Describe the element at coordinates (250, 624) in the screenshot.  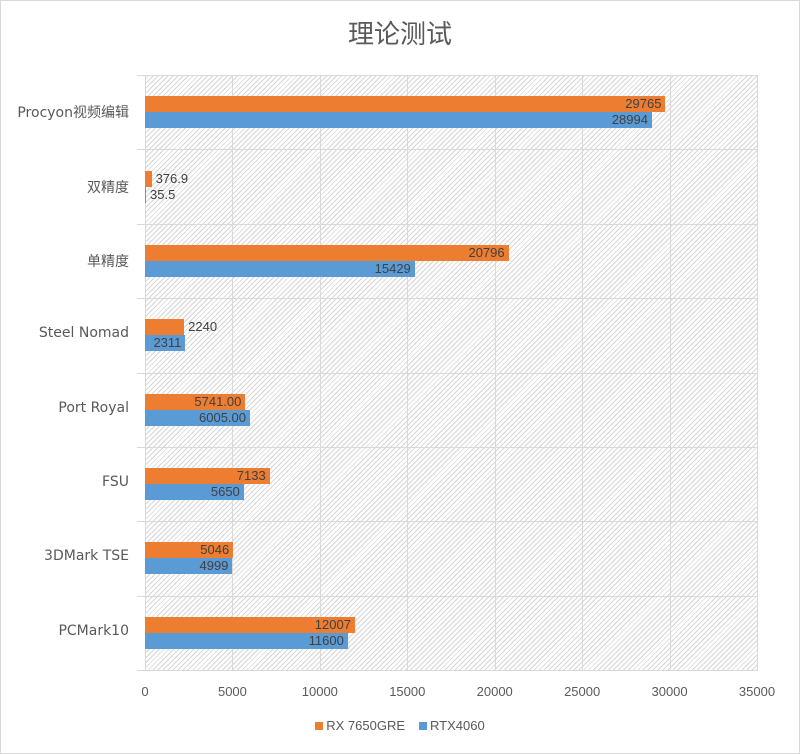
I see `bar-rx7650gre: 12007` at that location.